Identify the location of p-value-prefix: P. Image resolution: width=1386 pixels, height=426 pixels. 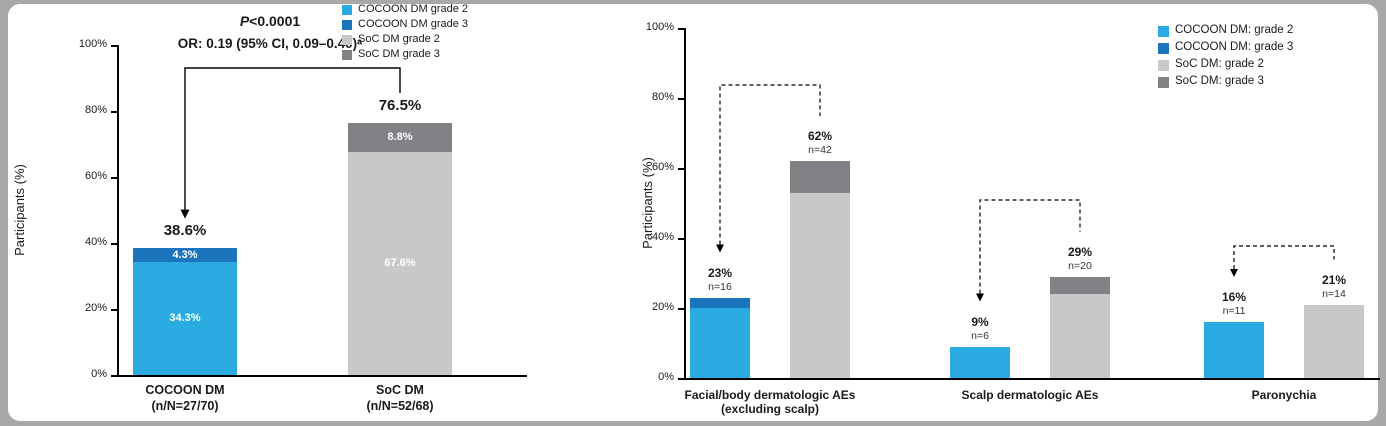
(244, 21).